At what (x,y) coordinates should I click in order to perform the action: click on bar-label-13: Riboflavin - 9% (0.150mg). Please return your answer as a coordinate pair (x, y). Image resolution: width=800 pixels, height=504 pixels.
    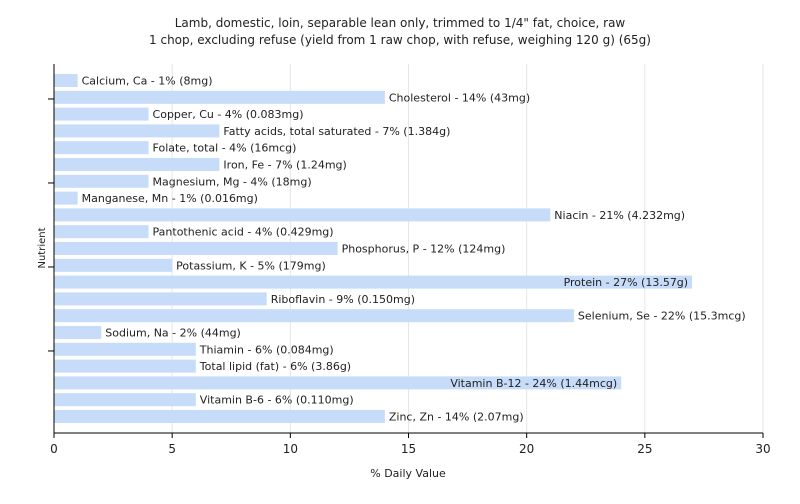
    Looking at the image, I should click on (343, 299).